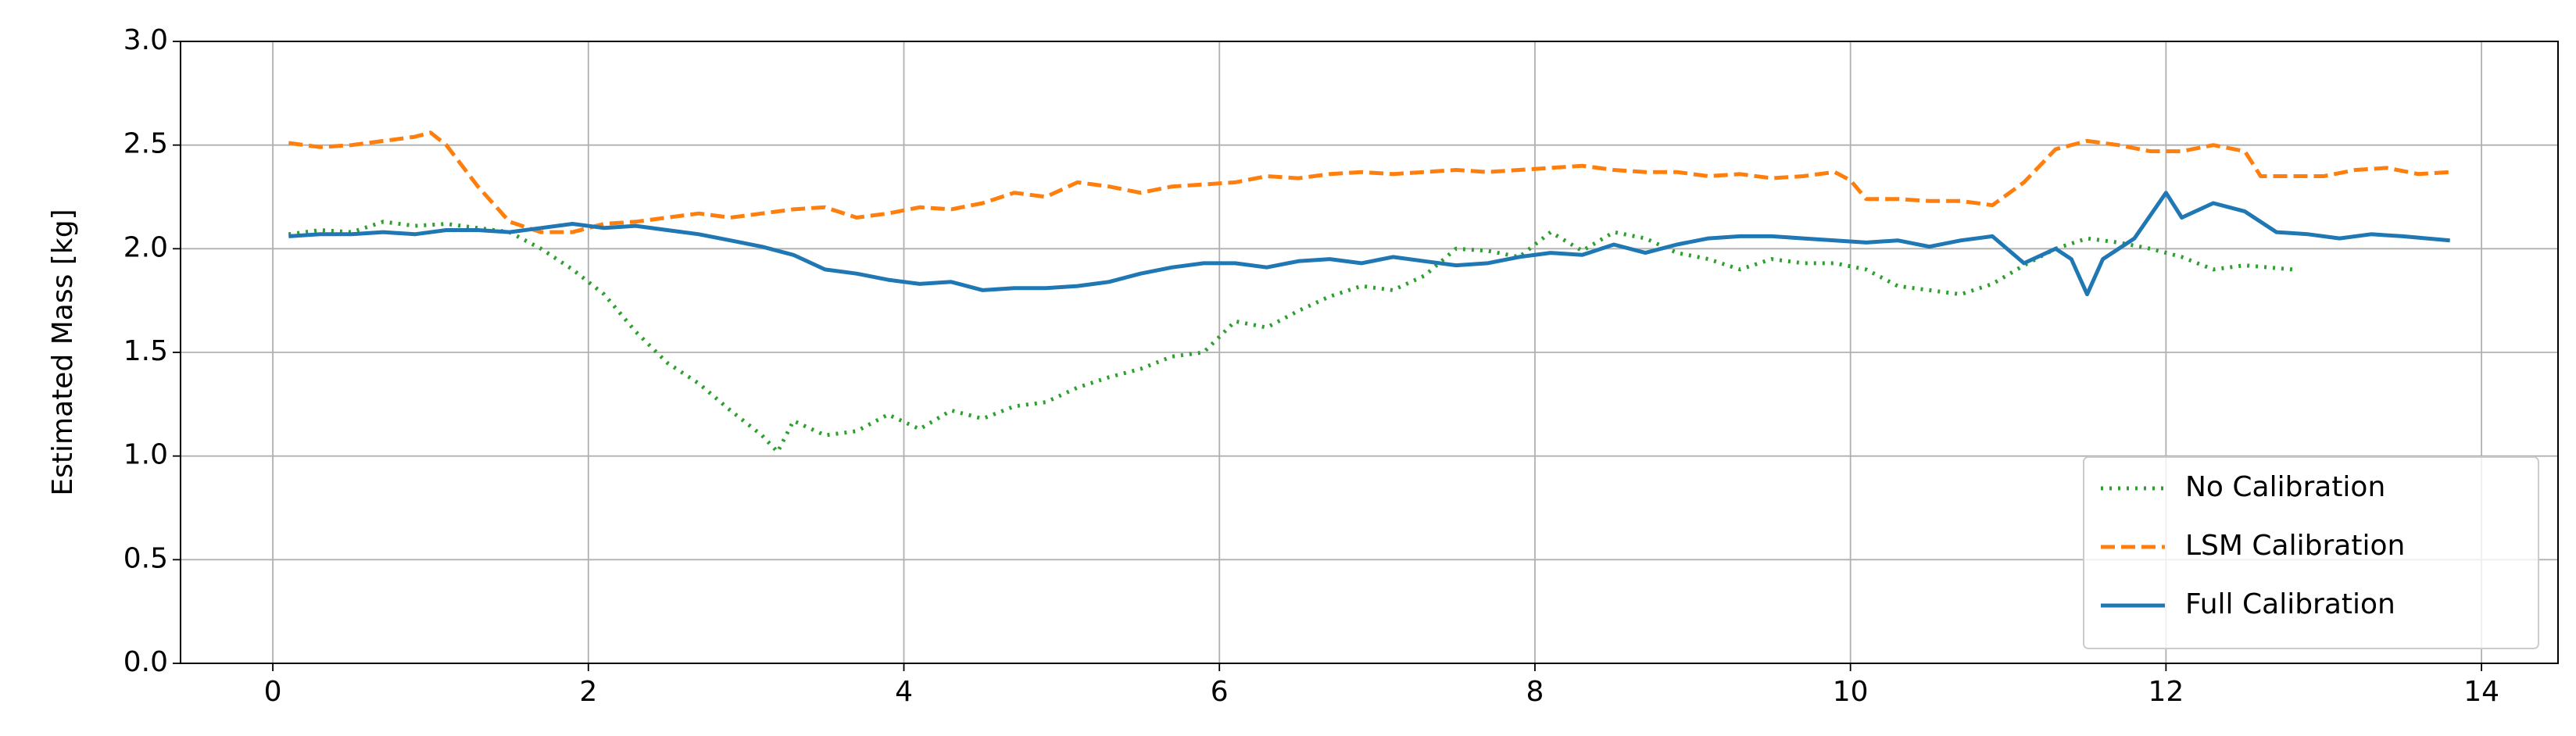 The image size is (2576, 736). I want to click on x-tick-label: 2, so click(588, 692).